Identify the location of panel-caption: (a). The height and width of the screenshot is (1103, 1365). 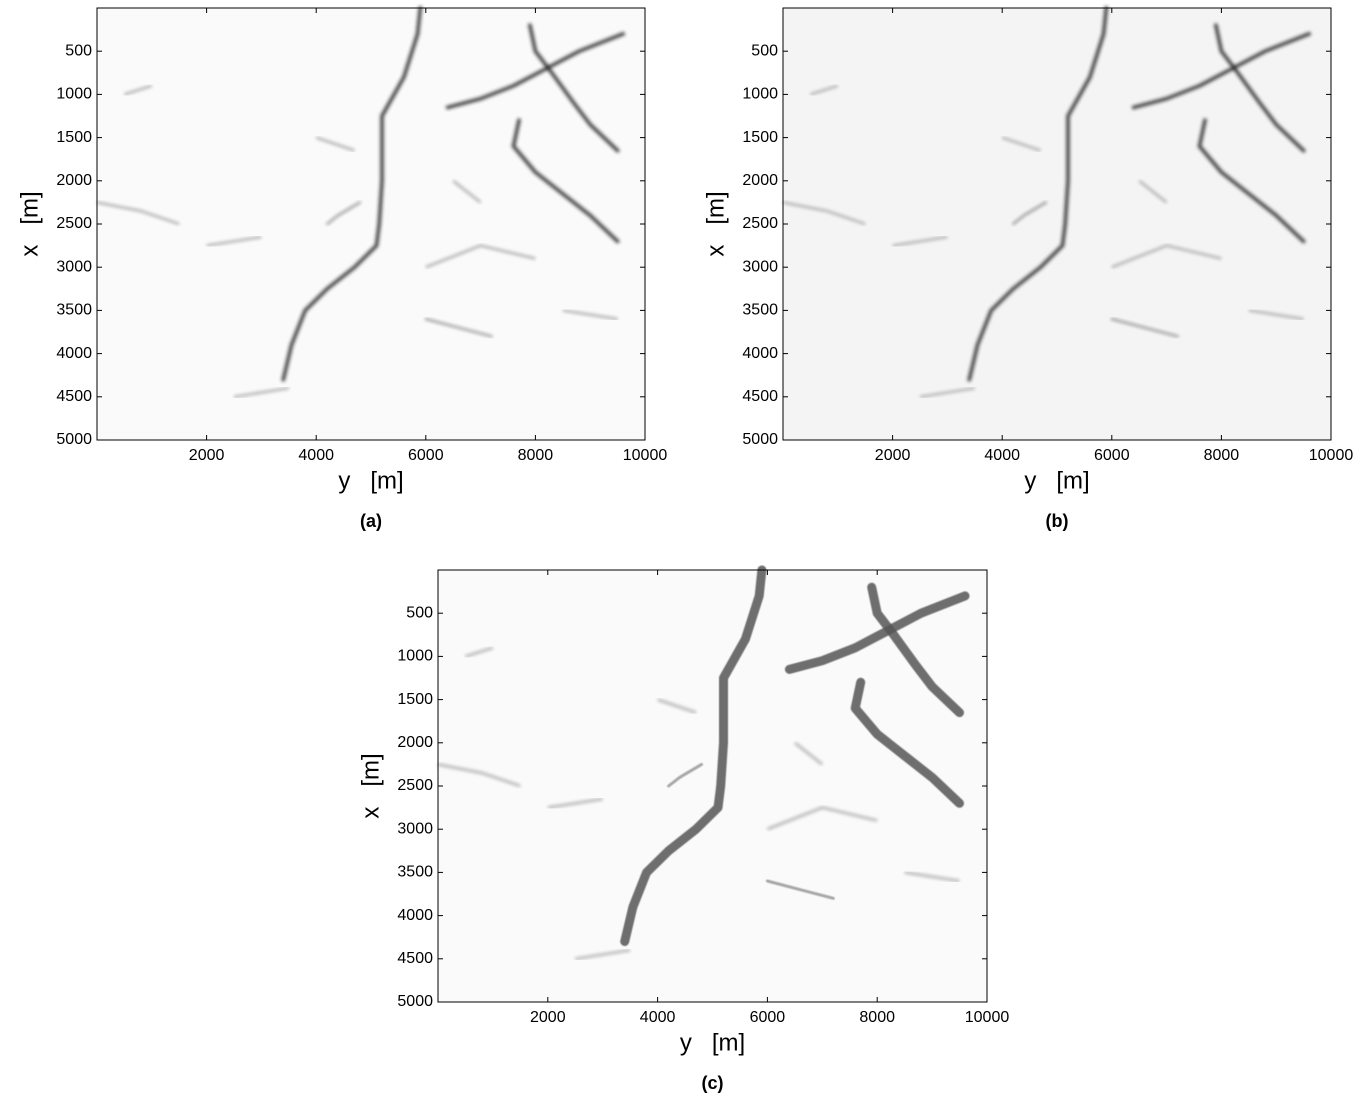
(371, 521).